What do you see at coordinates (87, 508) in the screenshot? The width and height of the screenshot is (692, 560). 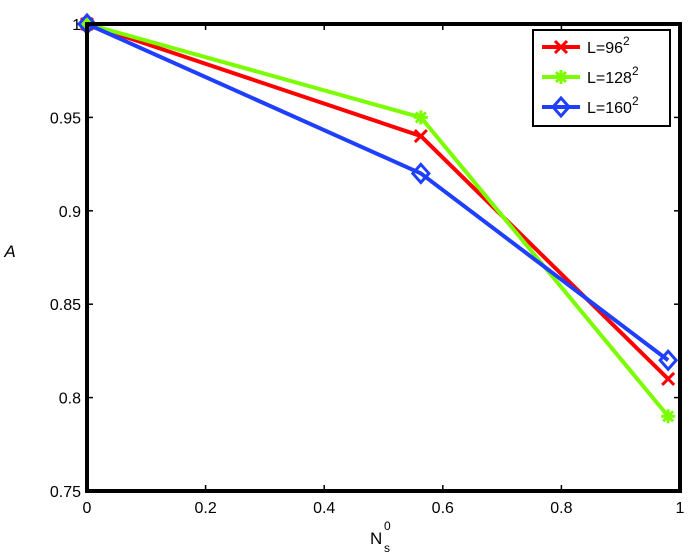 I see `x-tick-label: 0` at bounding box center [87, 508].